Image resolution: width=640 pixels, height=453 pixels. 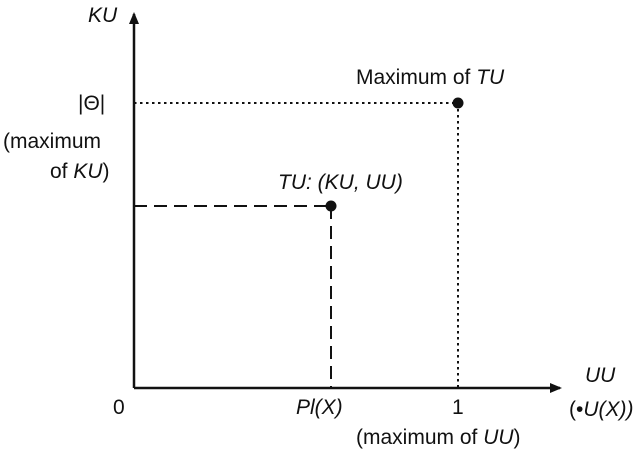 What do you see at coordinates (600, 375) in the screenshot?
I see `x-axis-label: UU` at bounding box center [600, 375].